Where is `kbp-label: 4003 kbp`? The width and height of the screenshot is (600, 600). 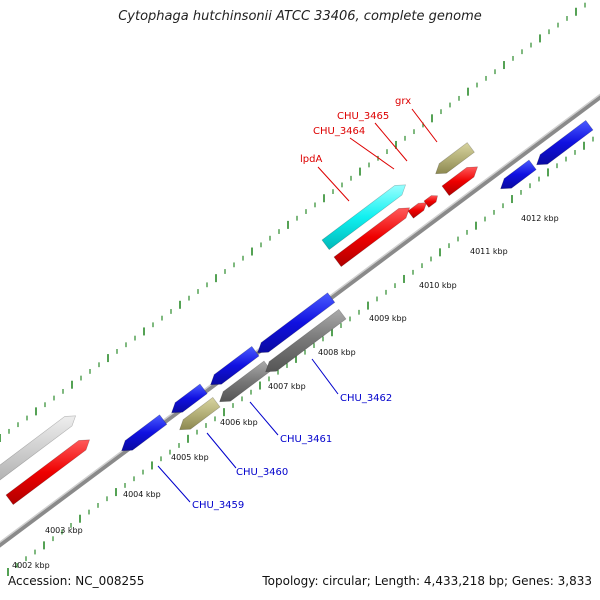 kbp-label: 4003 kbp is located at coordinates (64, 530).